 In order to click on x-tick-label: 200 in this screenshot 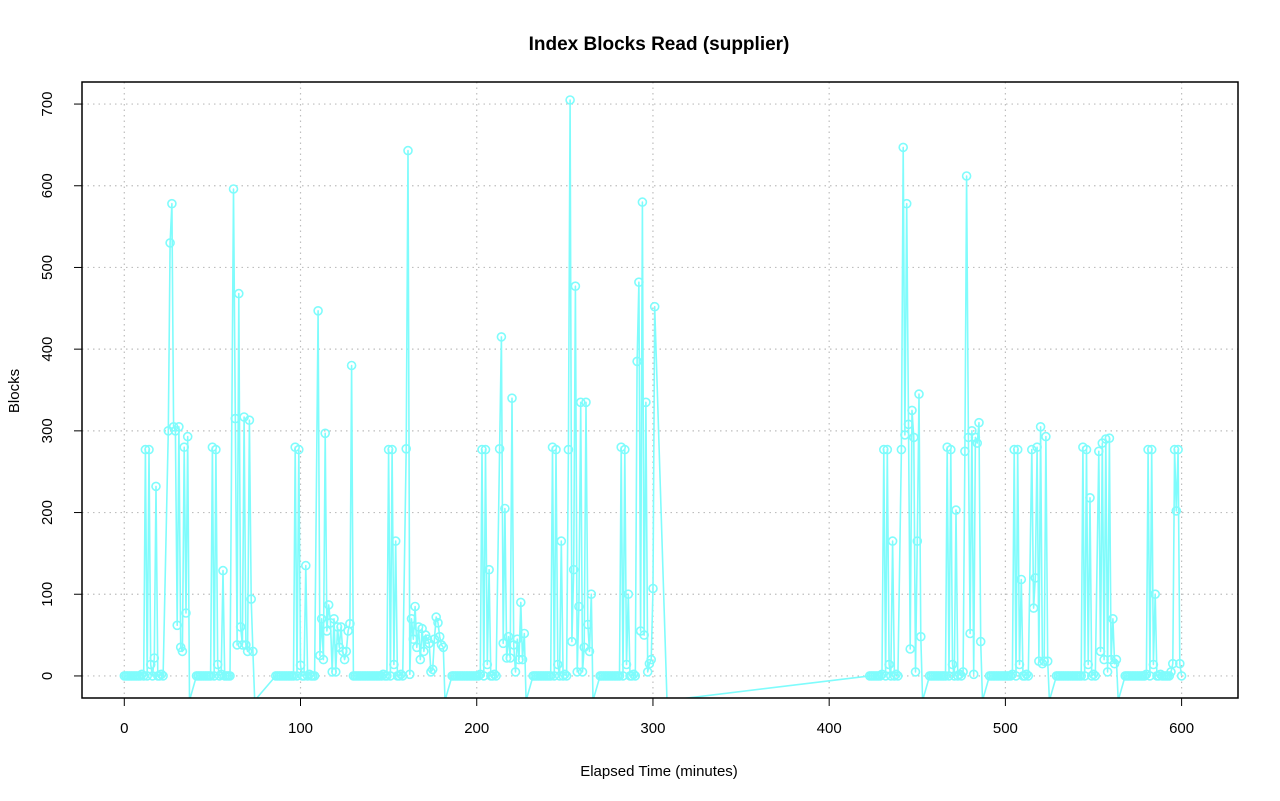, I will do `click(476, 728)`.